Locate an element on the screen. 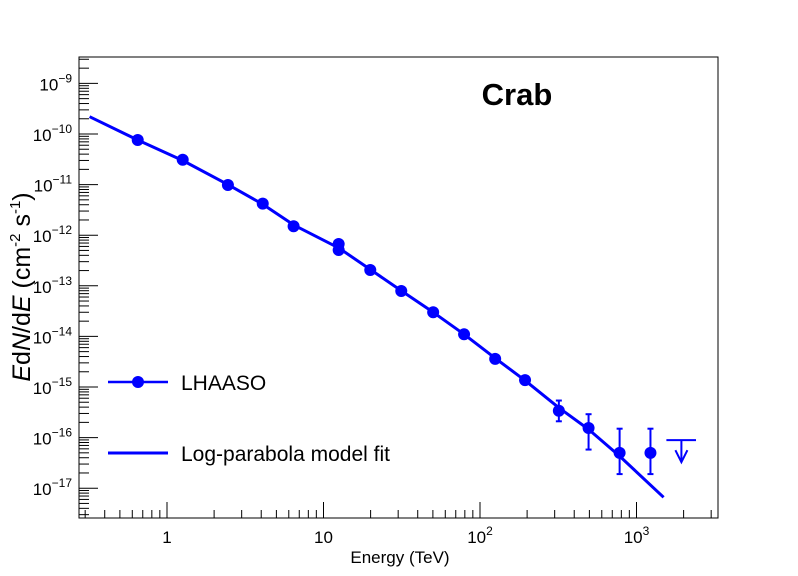 The image size is (798, 576). legend-label-fit: Log-parabola model fit is located at coordinates (285, 454).